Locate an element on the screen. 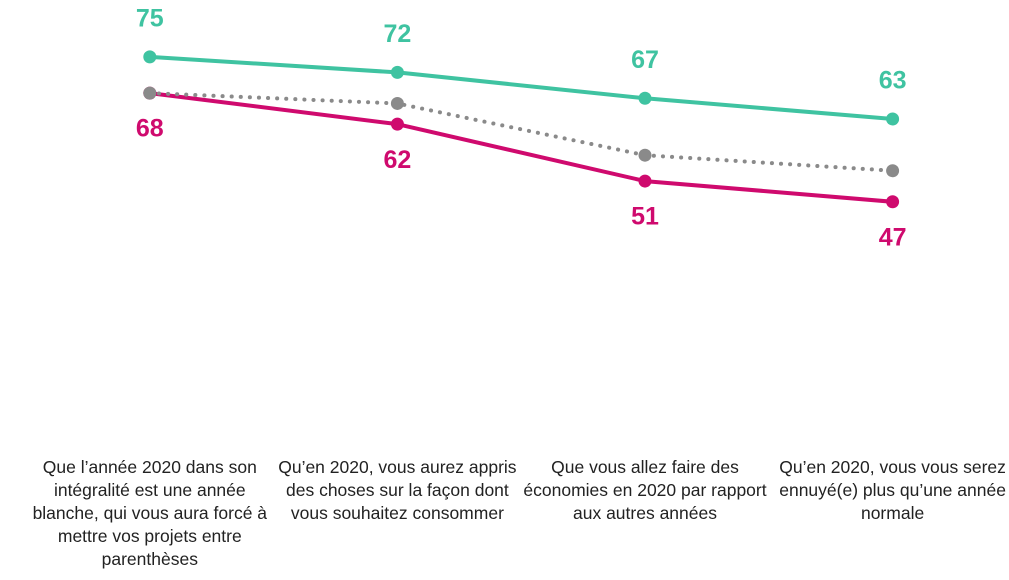 The height and width of the screenshot is (580, 1009). data-label: 62 is located at coordinates (397, 160).